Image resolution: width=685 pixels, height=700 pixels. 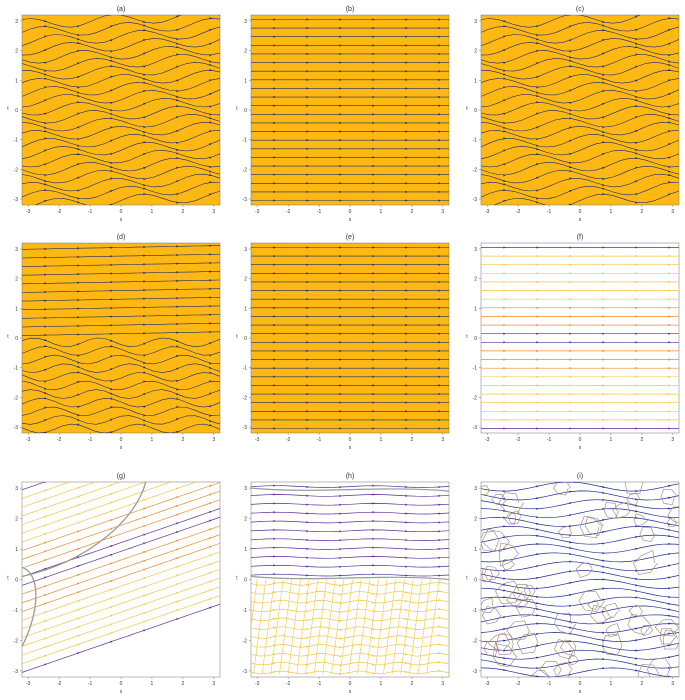 What do you see at coordinates (121, 692) in the screenshot?
I see `x-axis-label: x` at bounding box center [121, 692].